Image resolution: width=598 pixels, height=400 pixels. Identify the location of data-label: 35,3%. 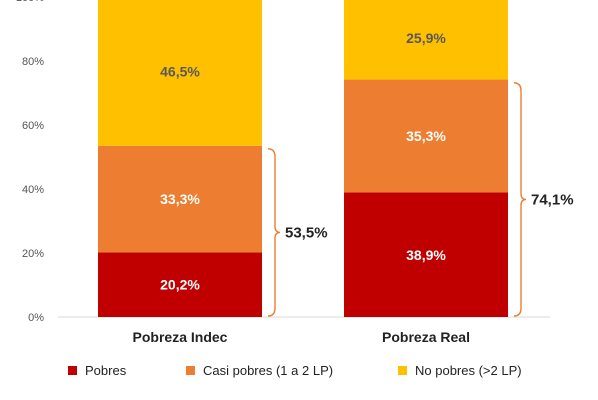
(426, 136).